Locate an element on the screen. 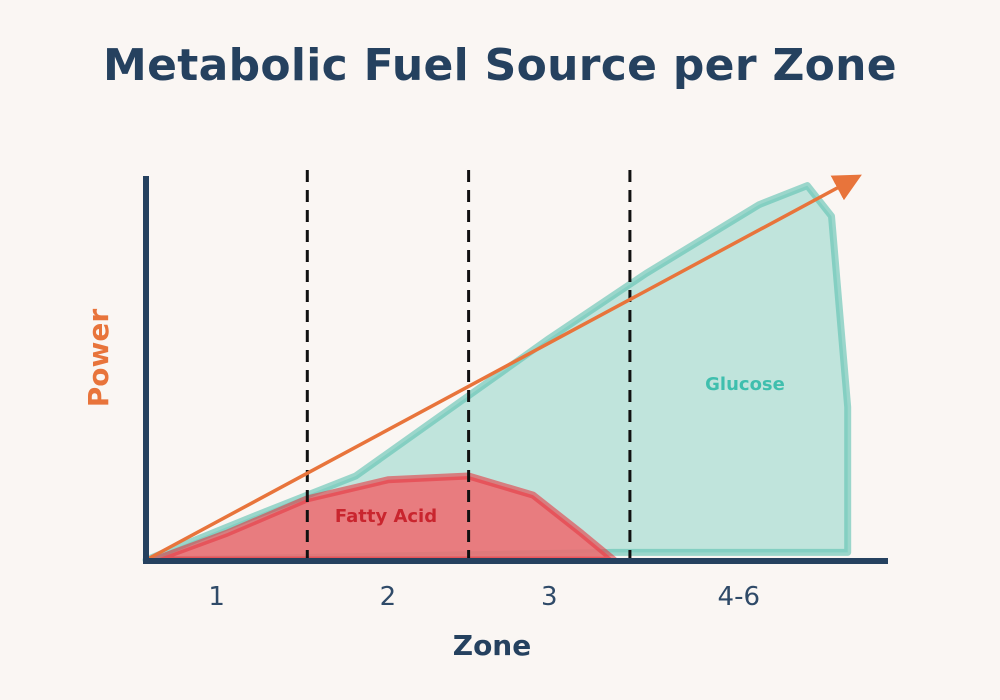 The image size is (1000, 700). x-tick-label-2: 2 is located at coordinates (388, 597).